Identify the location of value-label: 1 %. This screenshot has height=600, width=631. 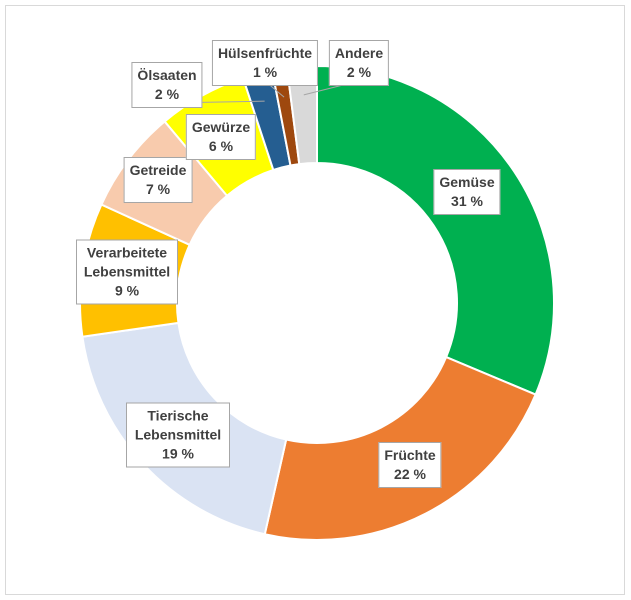
(265, 72).